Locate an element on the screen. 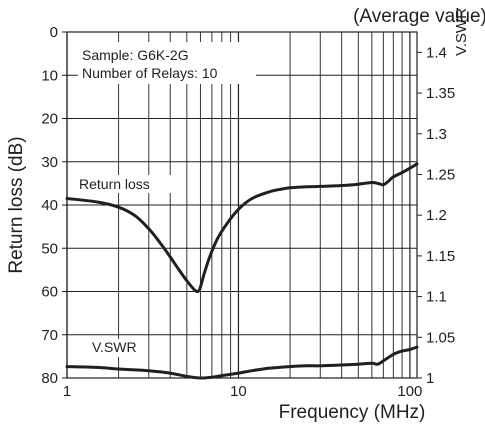  y-tick-label: 40 is located at coordinates (49, 205).